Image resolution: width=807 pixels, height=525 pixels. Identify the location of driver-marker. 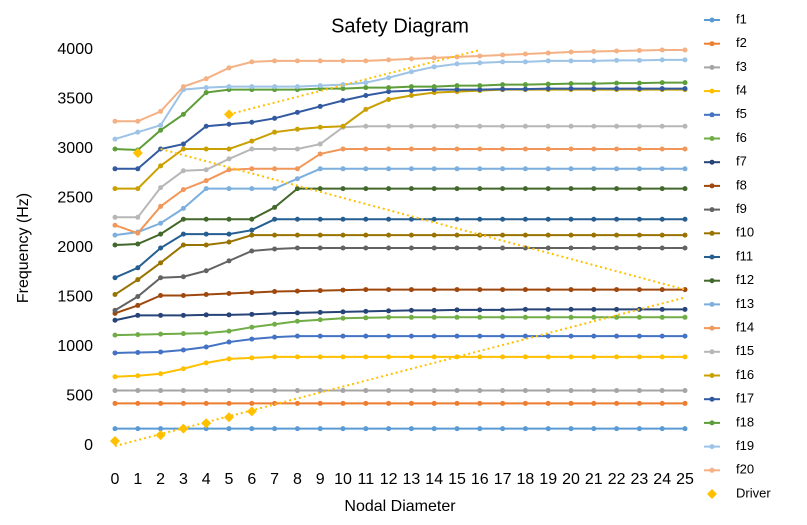
(229, 114).